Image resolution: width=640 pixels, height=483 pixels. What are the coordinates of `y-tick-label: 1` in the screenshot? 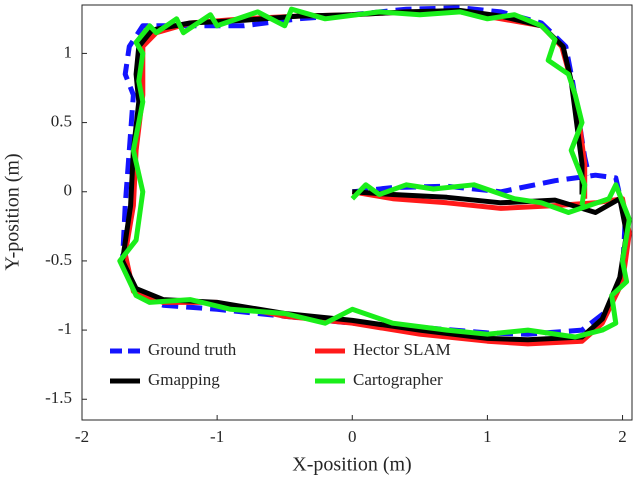 It's located at (68, 51).